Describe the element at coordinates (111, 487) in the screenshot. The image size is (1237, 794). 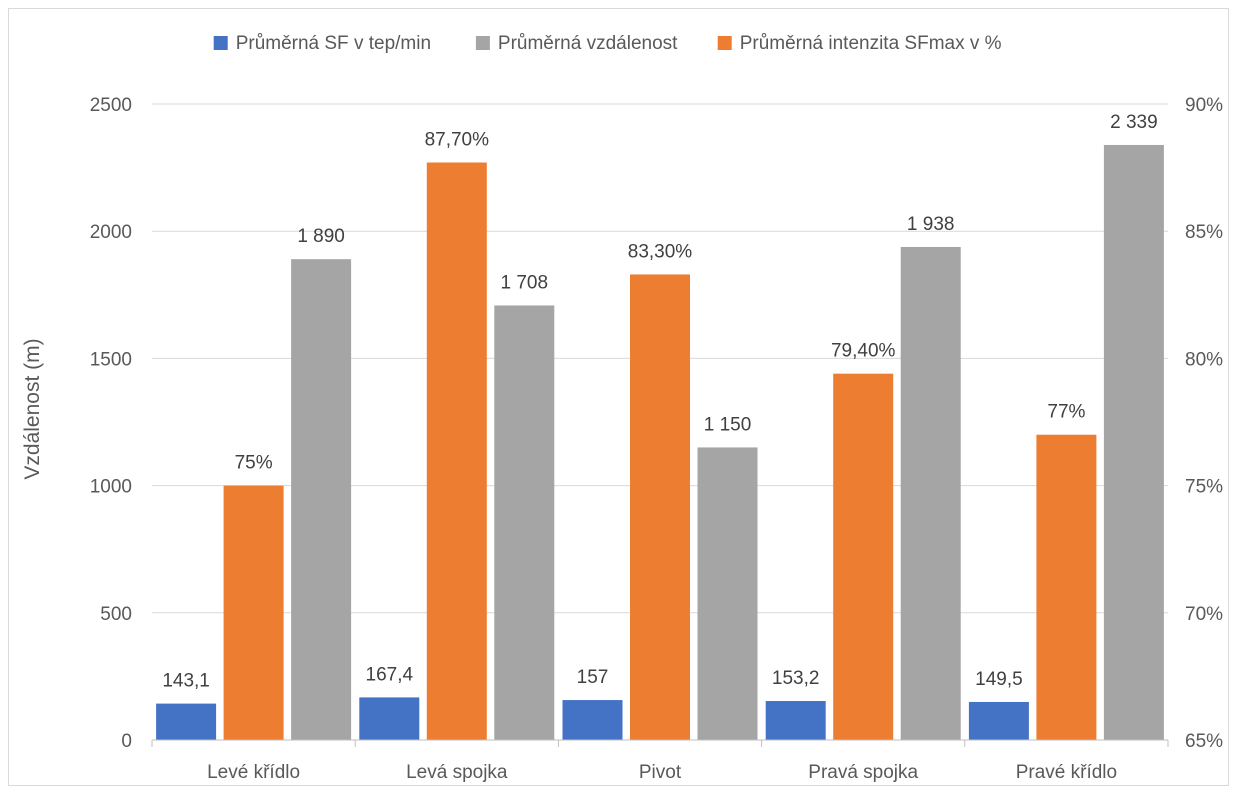
I see `y-tick-label: 1000` at that location.